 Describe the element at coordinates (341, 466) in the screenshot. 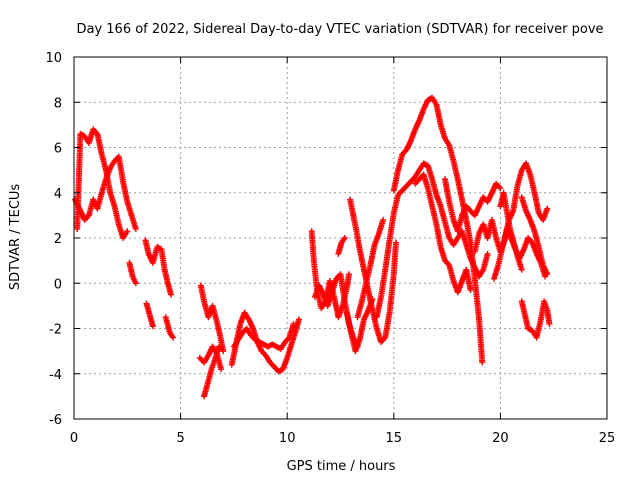

I see `x-axis-label: GPS time / hours` at that location.